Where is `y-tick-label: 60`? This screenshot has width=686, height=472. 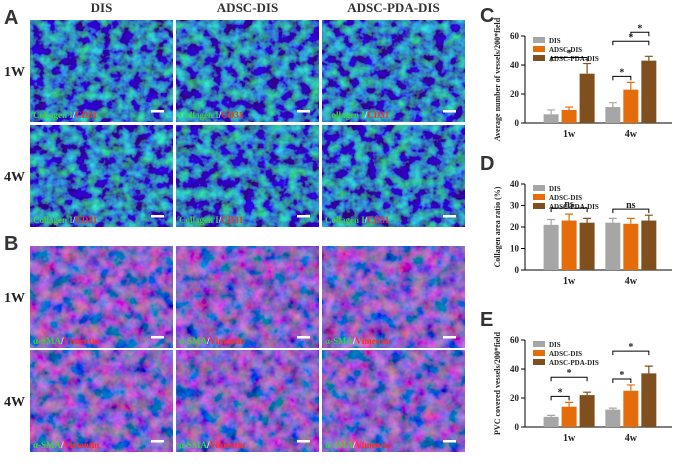
y-tick-label: 60 is located at coordinates (515, 36).